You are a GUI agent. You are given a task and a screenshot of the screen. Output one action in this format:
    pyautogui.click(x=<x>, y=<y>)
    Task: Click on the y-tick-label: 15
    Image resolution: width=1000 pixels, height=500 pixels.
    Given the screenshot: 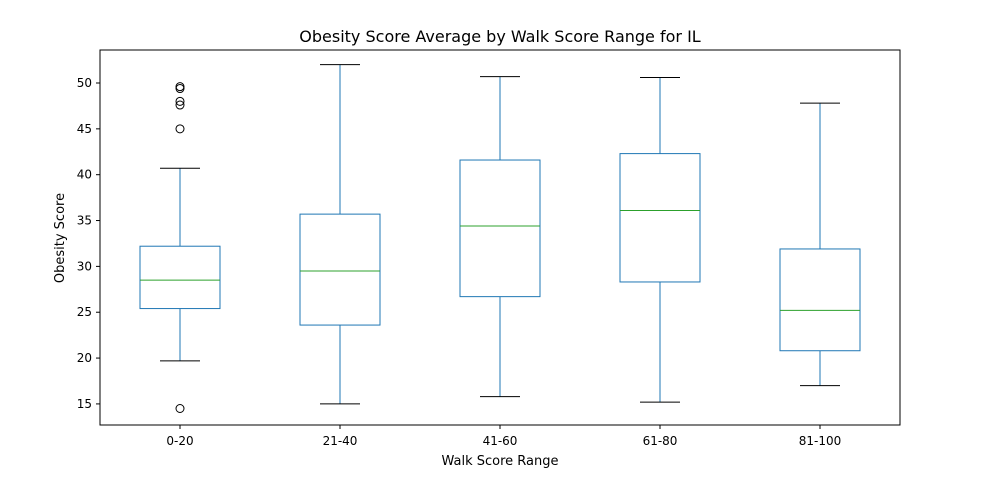 What is the action you would take?
    pyautogui.click(x=84, y=404)
    